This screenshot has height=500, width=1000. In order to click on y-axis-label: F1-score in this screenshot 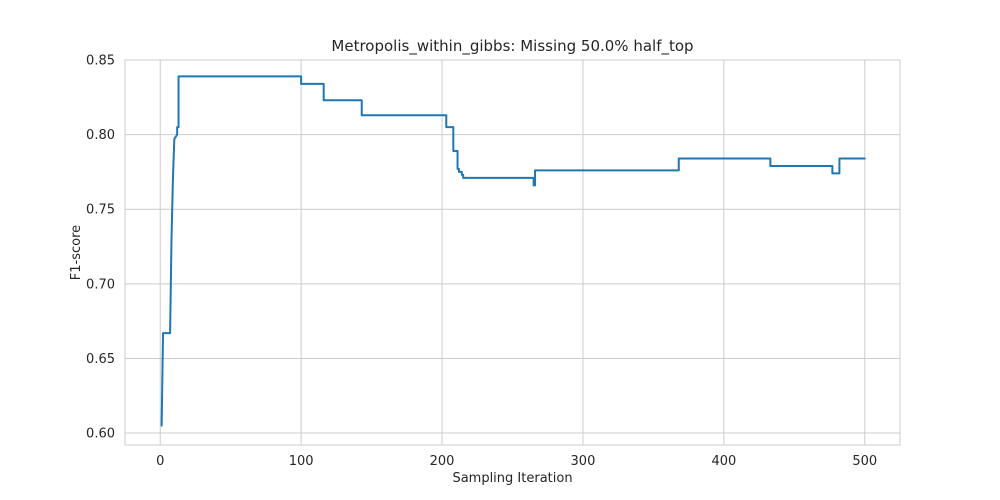, I will do `click(76, 252)`.